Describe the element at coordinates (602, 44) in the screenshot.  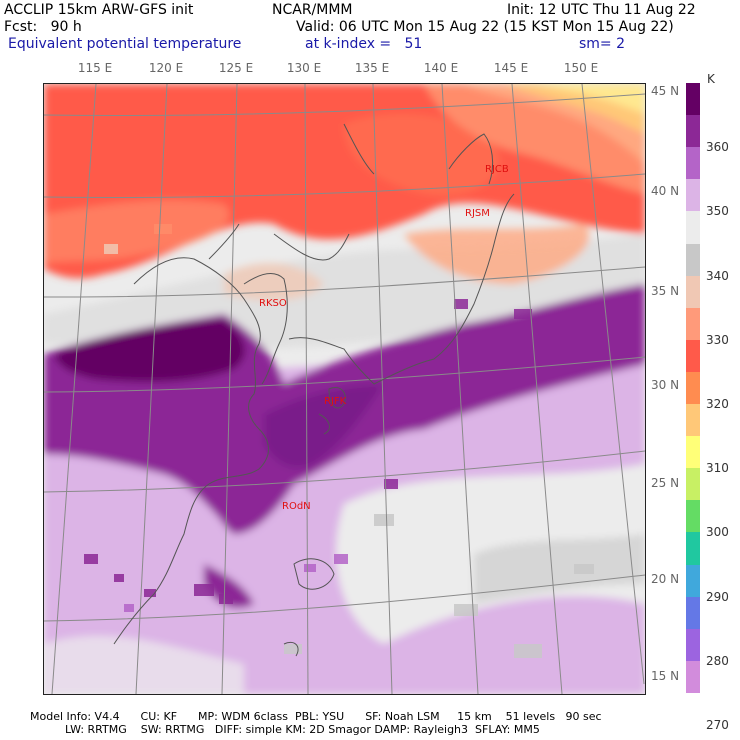
I see `smoothing-label: sm= 2` at that location.